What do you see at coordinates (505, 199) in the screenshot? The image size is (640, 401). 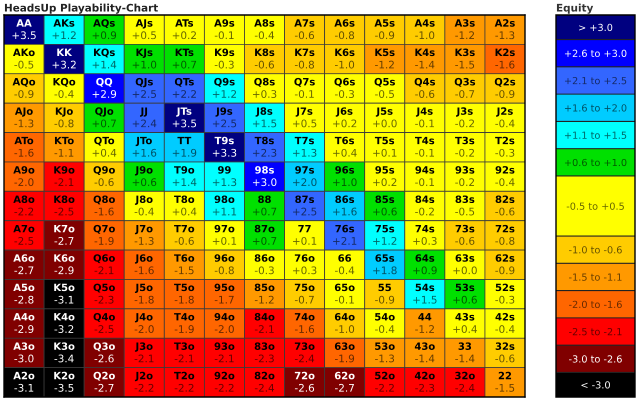 I see `annotation: 82s` at bounding box center [505, 199].